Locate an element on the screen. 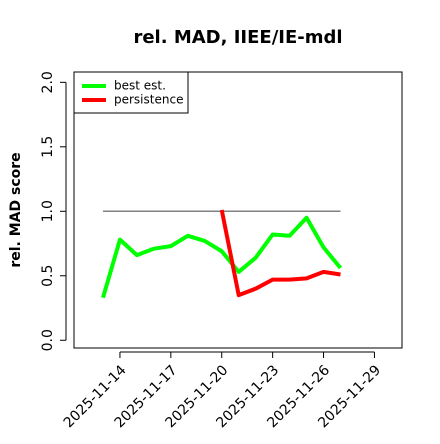 The image size is (440, 444). y-tick-label: 2.0 is located at coordinates (48, 82).